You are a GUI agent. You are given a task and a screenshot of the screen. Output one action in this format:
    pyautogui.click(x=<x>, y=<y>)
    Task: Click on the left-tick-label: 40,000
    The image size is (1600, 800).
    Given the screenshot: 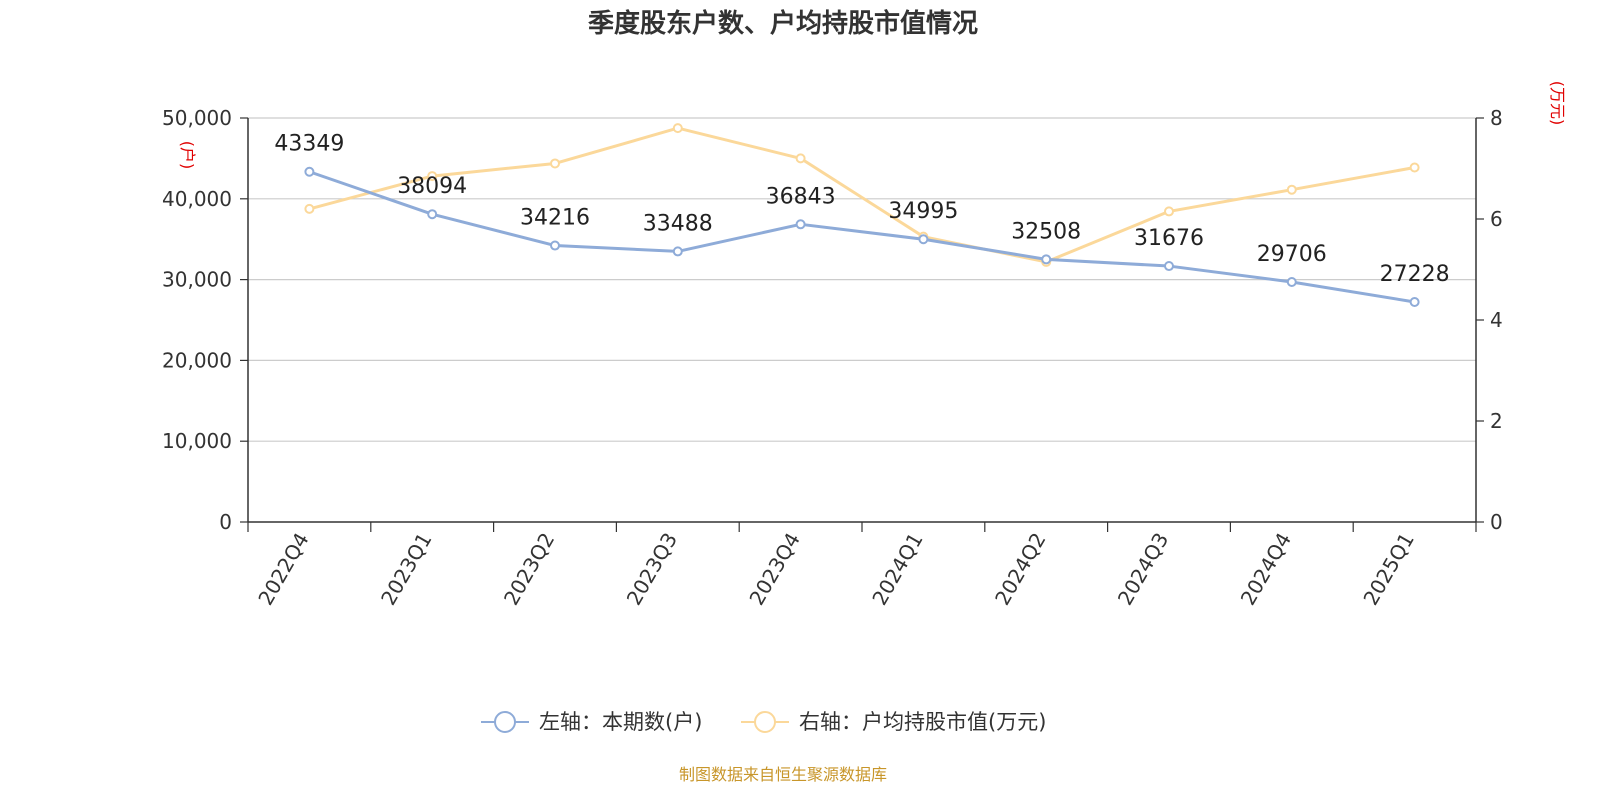 What is the action you would take?
    pyautogui.click(x=197, y=199)
    